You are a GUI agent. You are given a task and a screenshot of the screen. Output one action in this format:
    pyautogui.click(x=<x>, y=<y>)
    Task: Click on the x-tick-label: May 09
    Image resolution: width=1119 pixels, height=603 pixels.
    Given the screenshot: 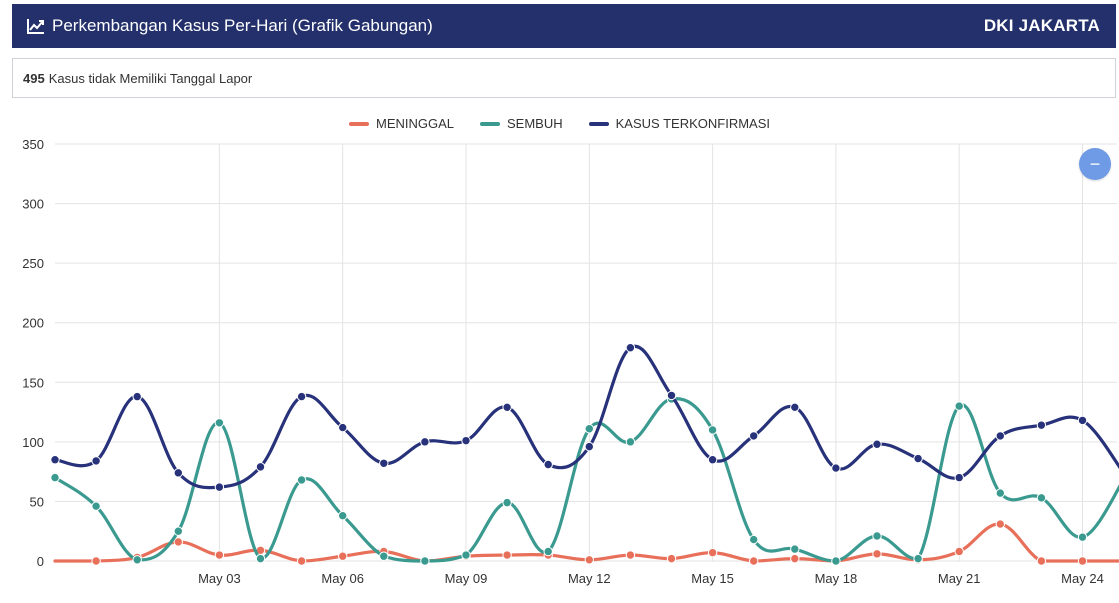 What is the action you would take?
    pyautogui.click(x=466, y=578)
    